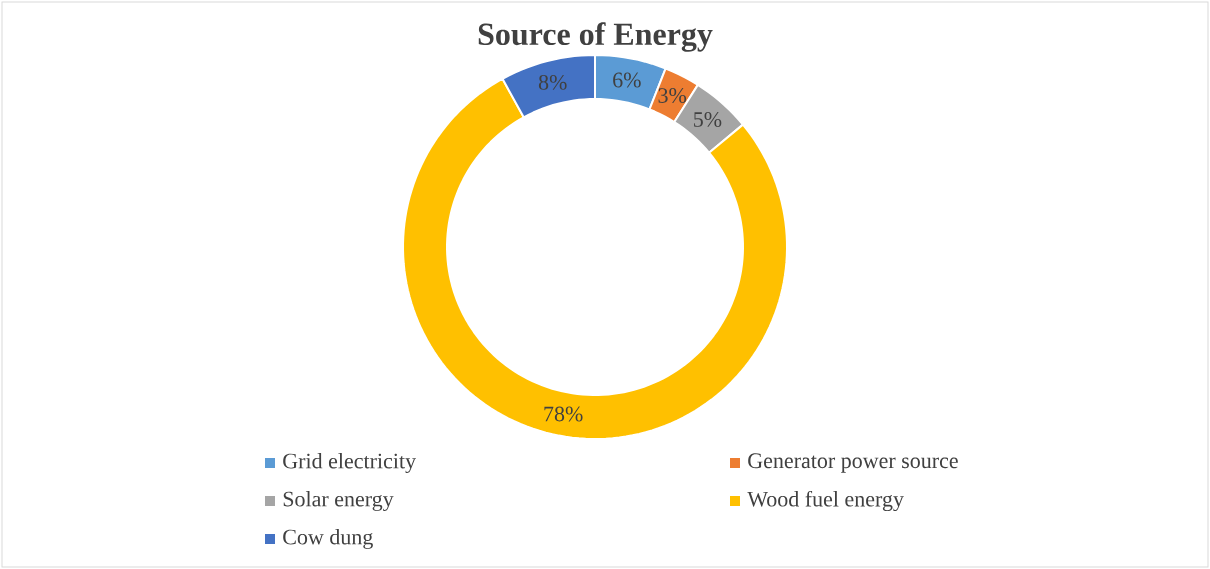 Image resolution: width=1210 pixels, height=569 pixels. What do you see at coordinates (853, 463) in the screenshot?
I see `legend-label: Generator power source` at bounding box center [853, 463].